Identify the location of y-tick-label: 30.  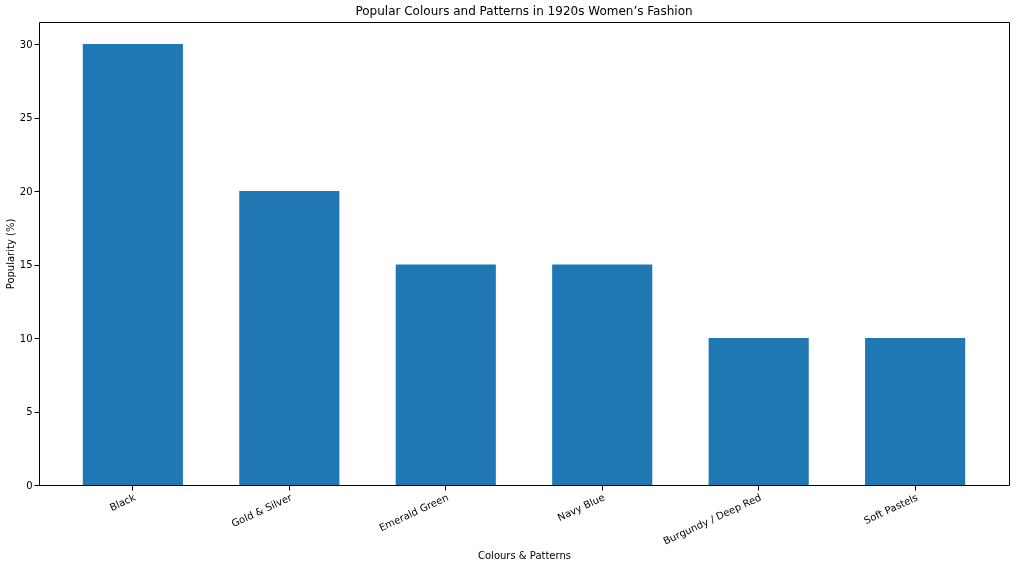
(26, 44).